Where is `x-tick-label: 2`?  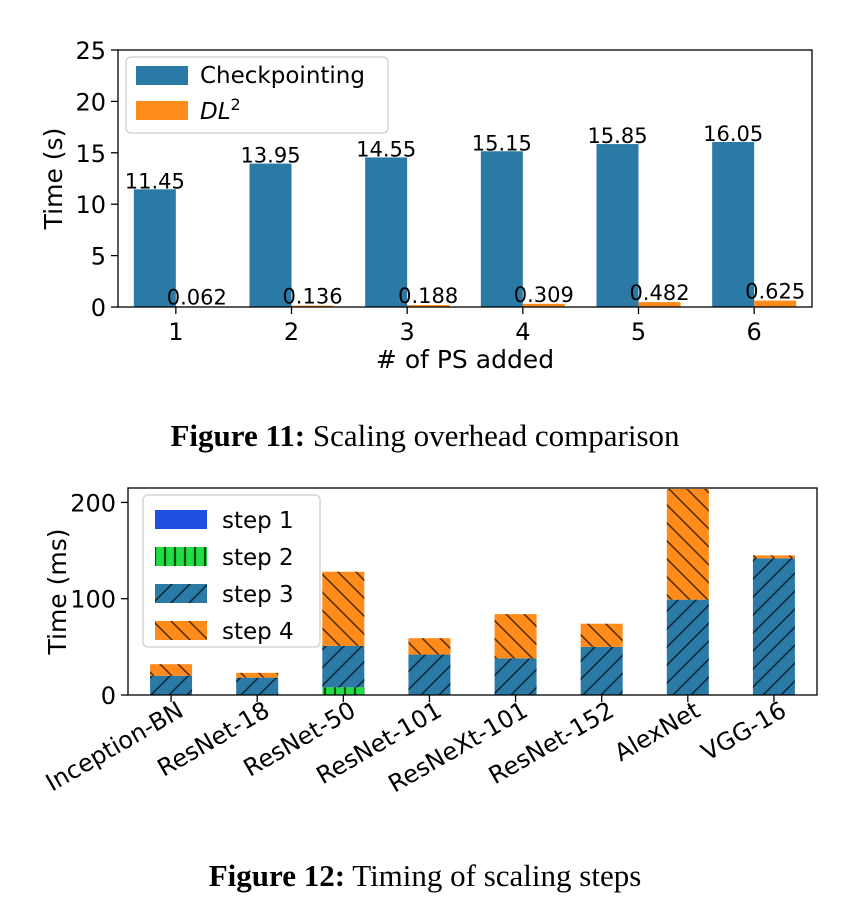
x-tick-label: 2 is located at coordinates (291, 332).